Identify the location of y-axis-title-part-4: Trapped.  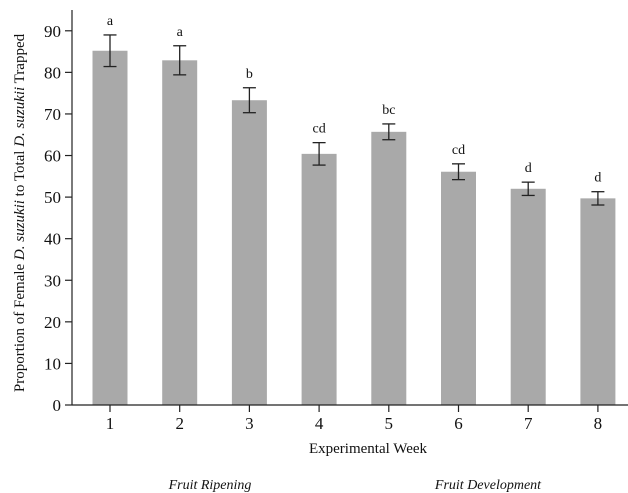
(20, 59).